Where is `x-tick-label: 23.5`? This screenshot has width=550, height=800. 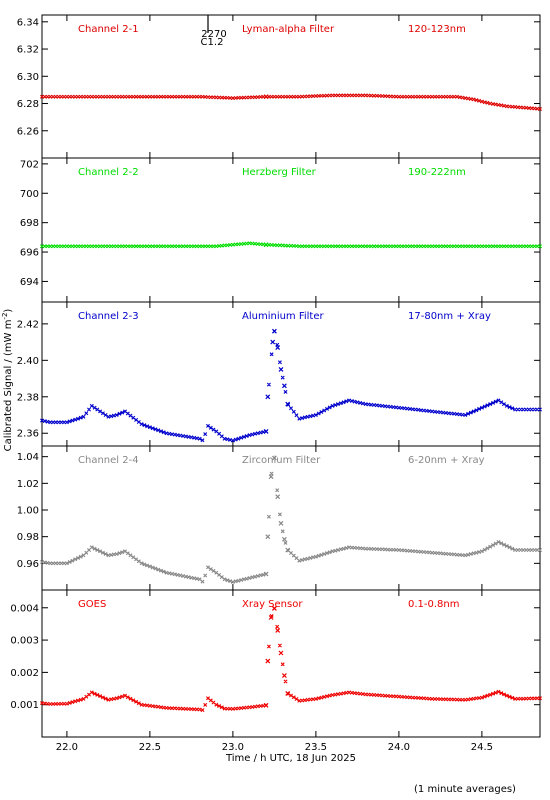
x-tick-label: 23.5 is located at coordinates (316, 747).